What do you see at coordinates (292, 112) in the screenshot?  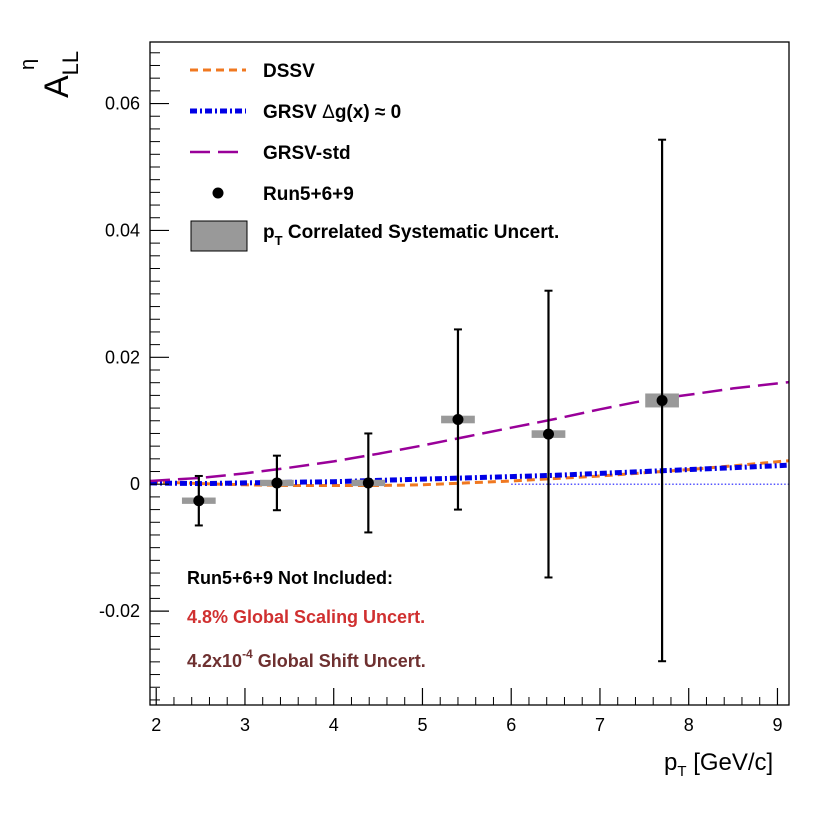 I see `legend-grsv0-pre: GRSV` at bounding box center [292, 112].